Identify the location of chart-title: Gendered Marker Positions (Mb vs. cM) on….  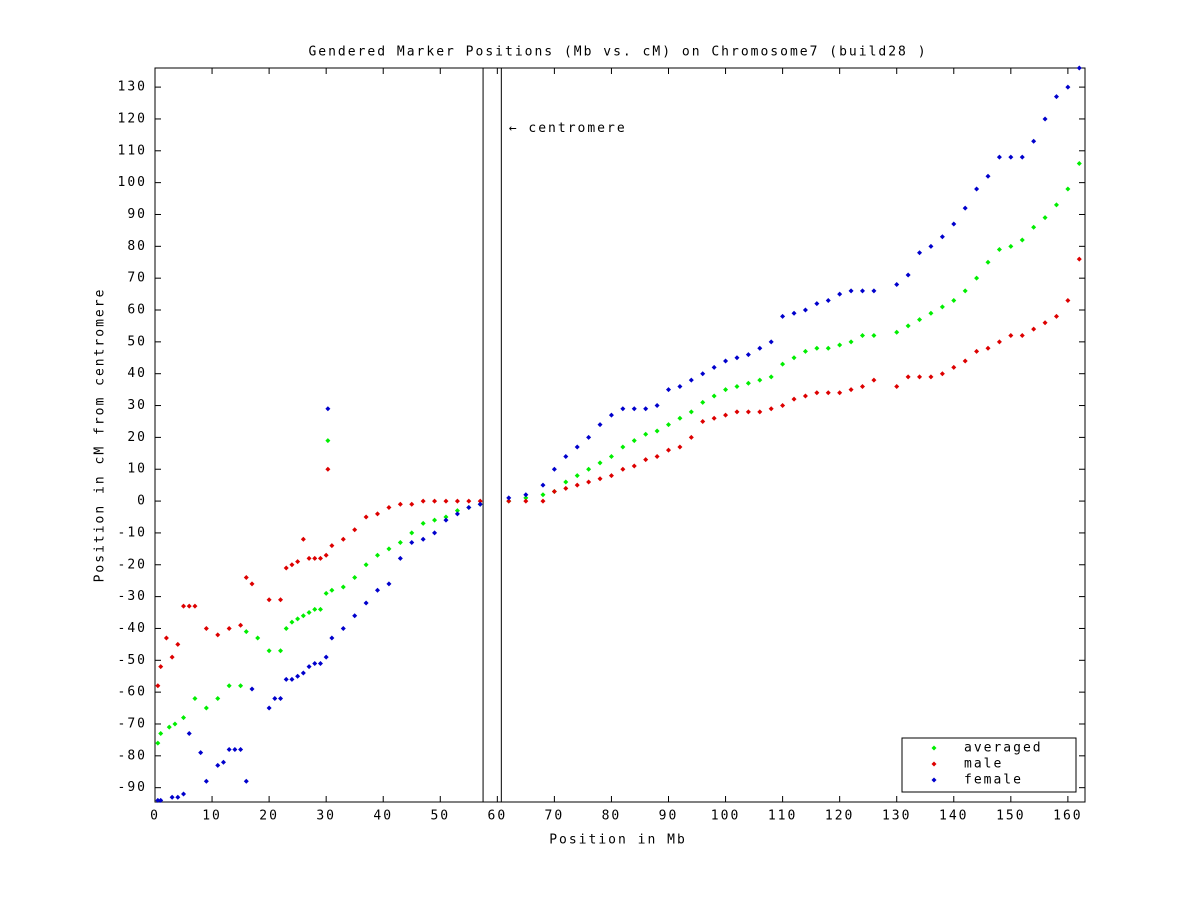
(617, 52).